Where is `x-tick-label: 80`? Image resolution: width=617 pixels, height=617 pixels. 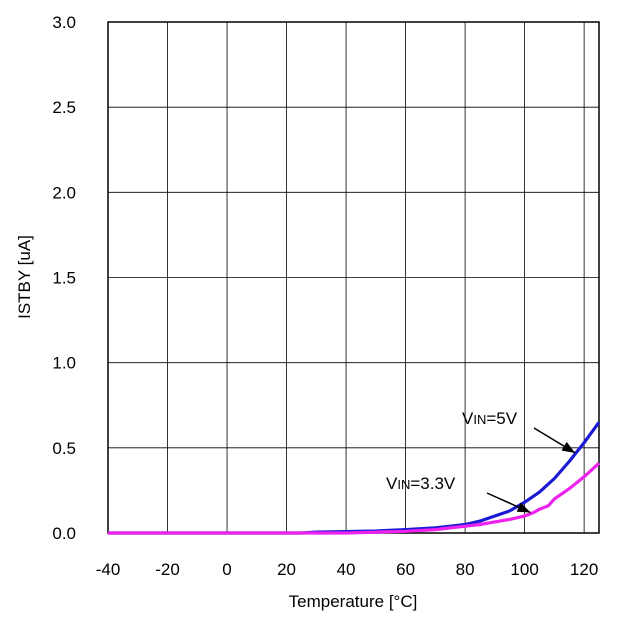
x-tick-label: 80 is located at coordinates (465, 569).